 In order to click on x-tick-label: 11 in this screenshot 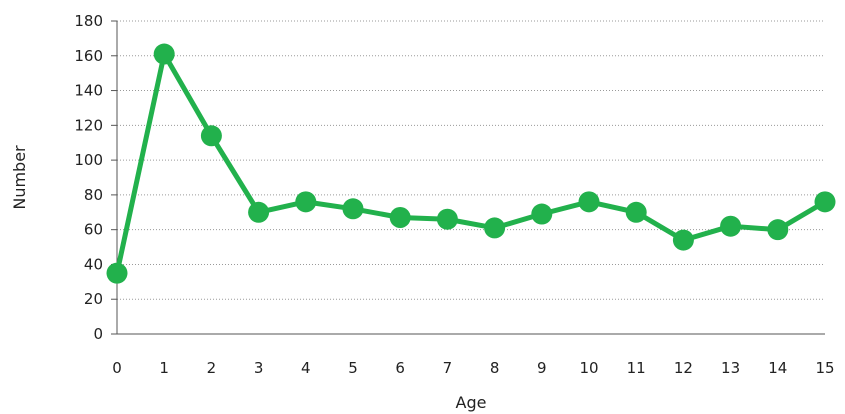, I will do `click(636, 368)`.